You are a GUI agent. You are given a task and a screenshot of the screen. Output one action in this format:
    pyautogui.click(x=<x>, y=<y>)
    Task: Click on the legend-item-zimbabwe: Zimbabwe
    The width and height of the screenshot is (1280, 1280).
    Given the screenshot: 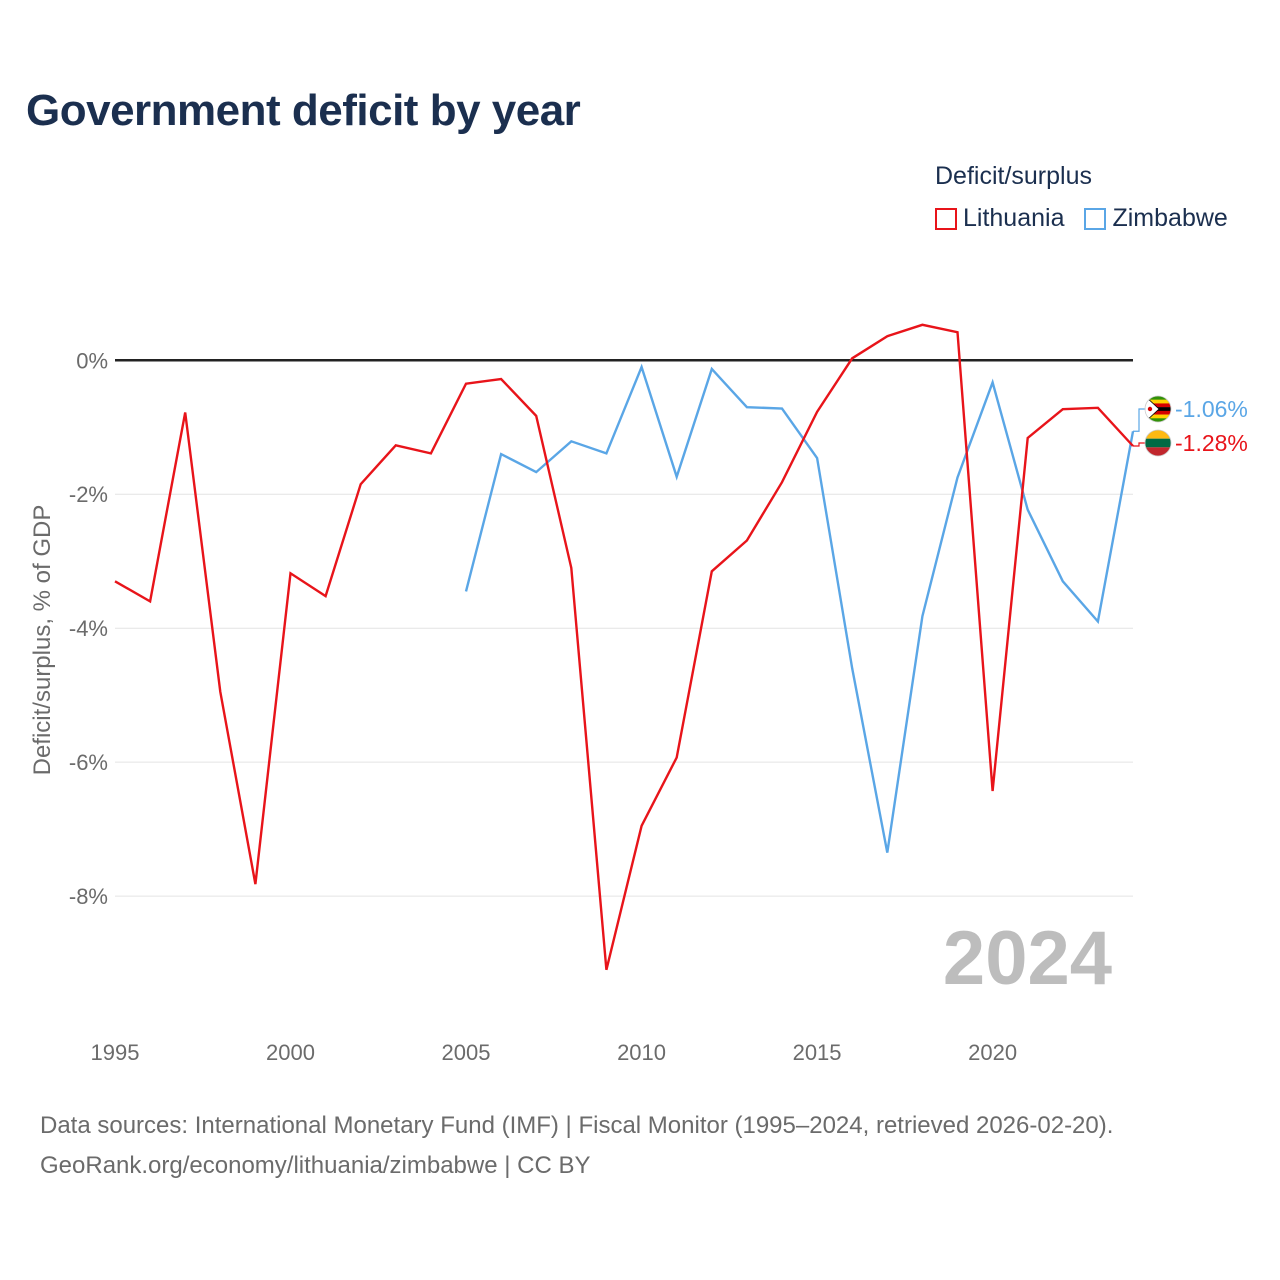 What is the action you would take?
    pyautogui.click(x=1156, y=218)
    